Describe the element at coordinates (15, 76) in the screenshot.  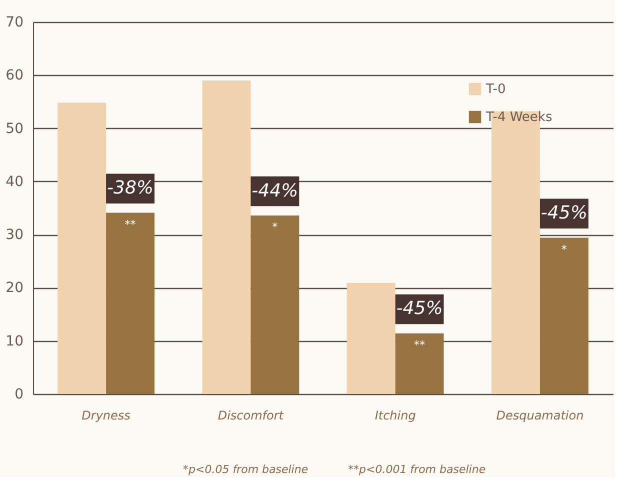
I see `y-tick-label: 60` at that location.